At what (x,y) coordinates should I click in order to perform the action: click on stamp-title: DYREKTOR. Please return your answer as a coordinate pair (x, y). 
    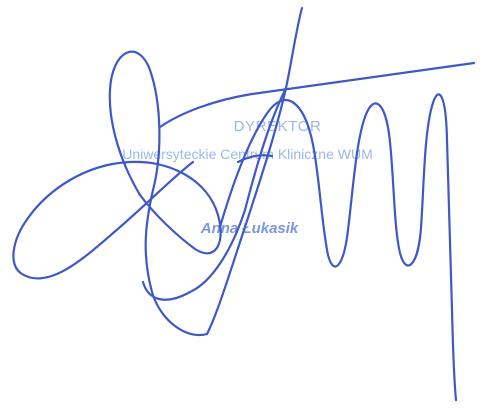
    Looking at the image, I should click on (277, 126).